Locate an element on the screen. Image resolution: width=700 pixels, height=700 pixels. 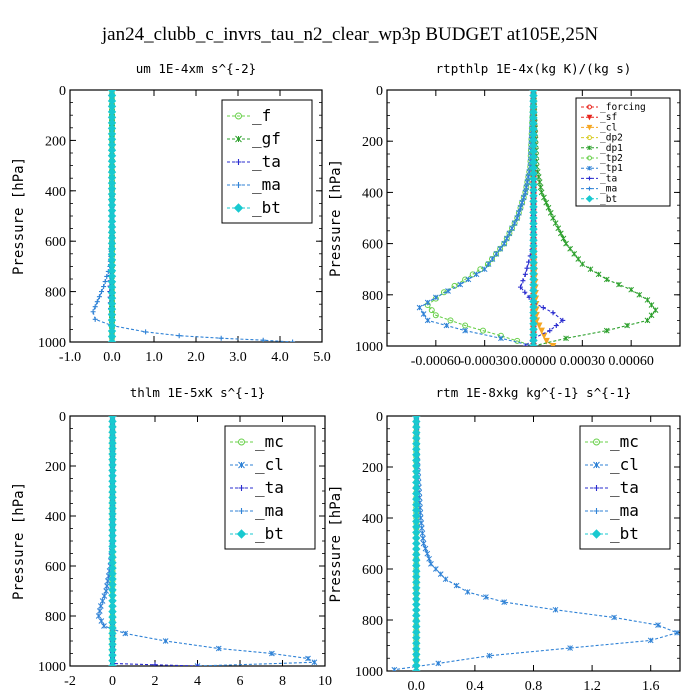
panel-title: thlm 1E-5xK s^{-1} is located at coordinates (197, 392).